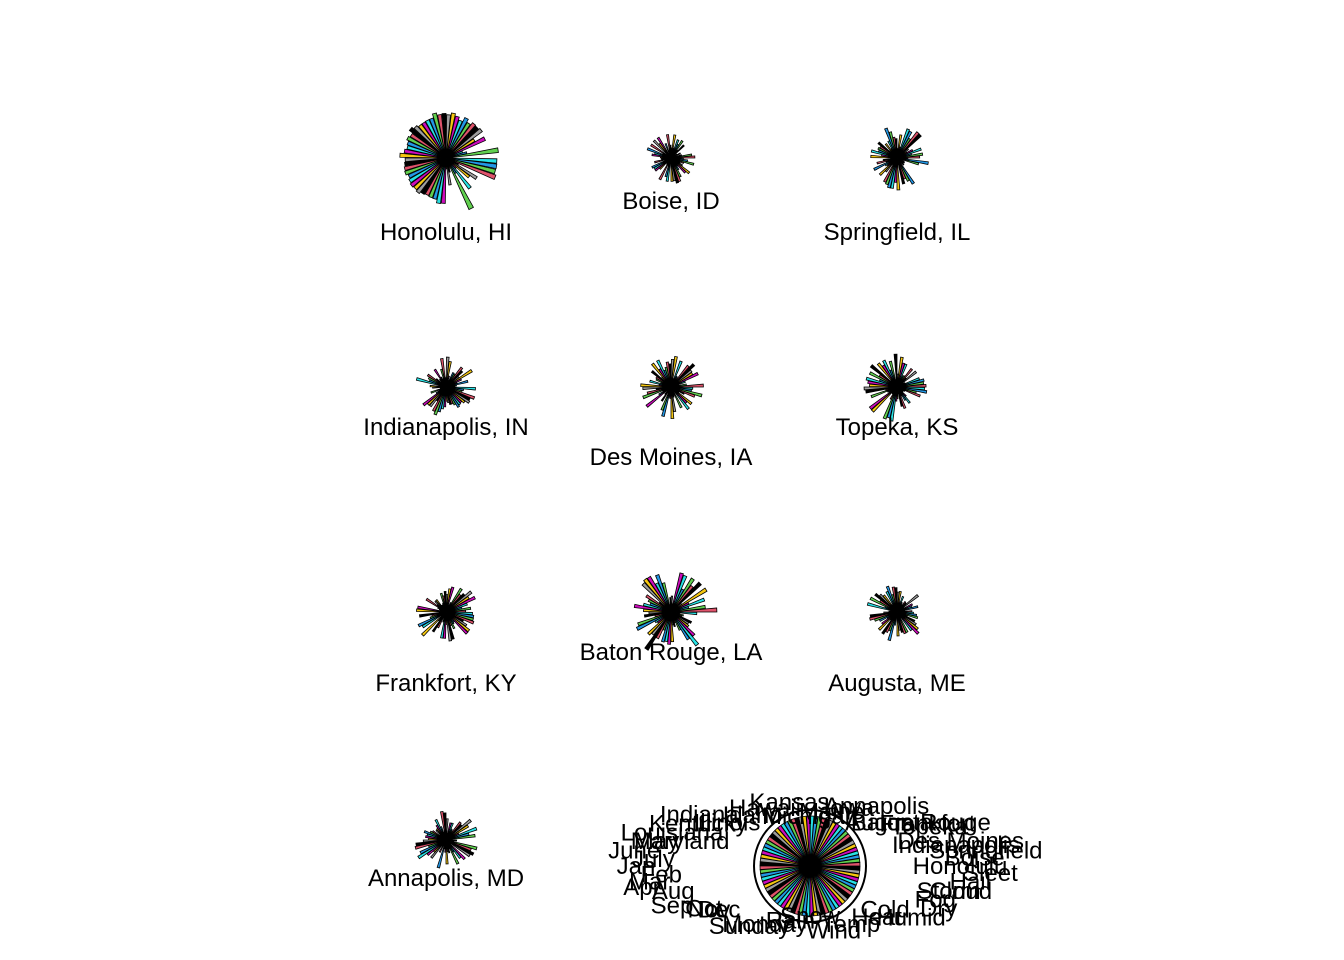 Image resolution: width=1344 pixels, height=960 pixels. I want to click on key-label: Sep, so click(672, 906).